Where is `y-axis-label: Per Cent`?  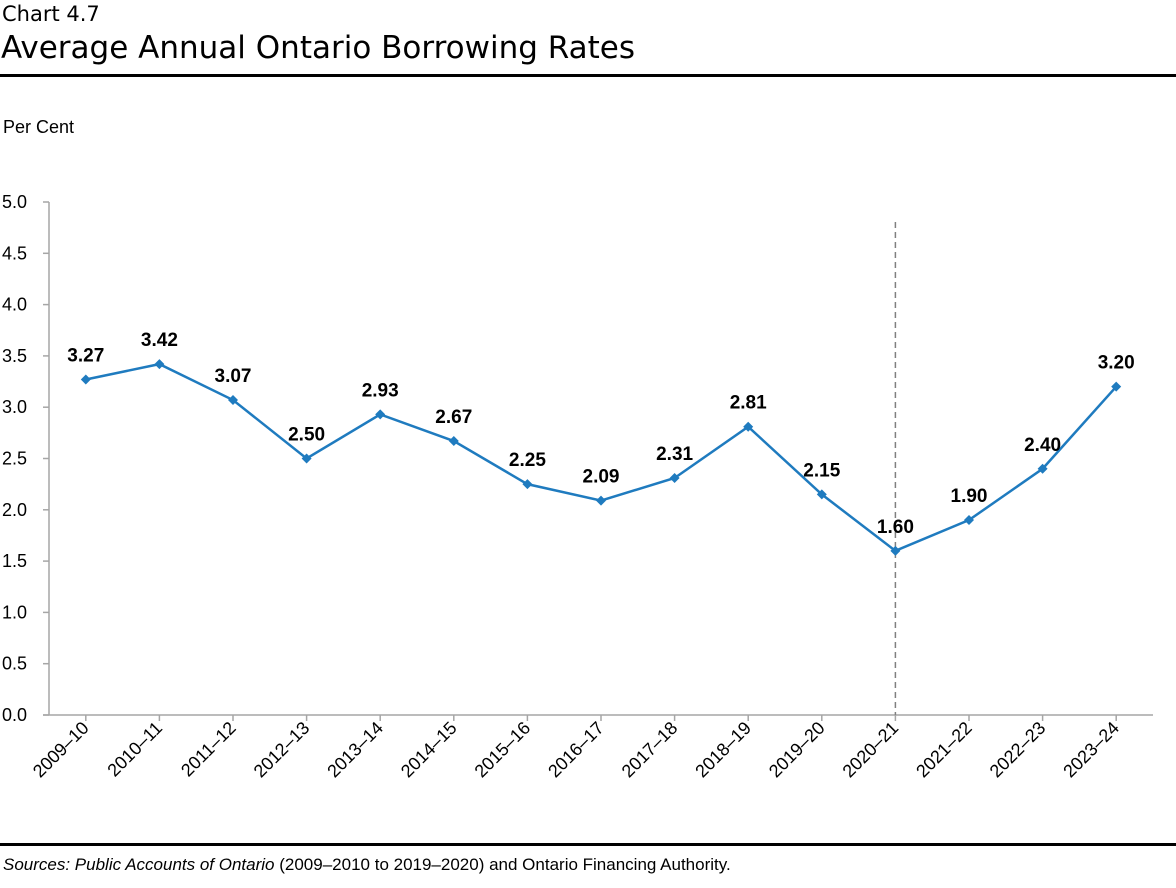 y-axis-label: Per Cent is located at coordinates (39, 127).